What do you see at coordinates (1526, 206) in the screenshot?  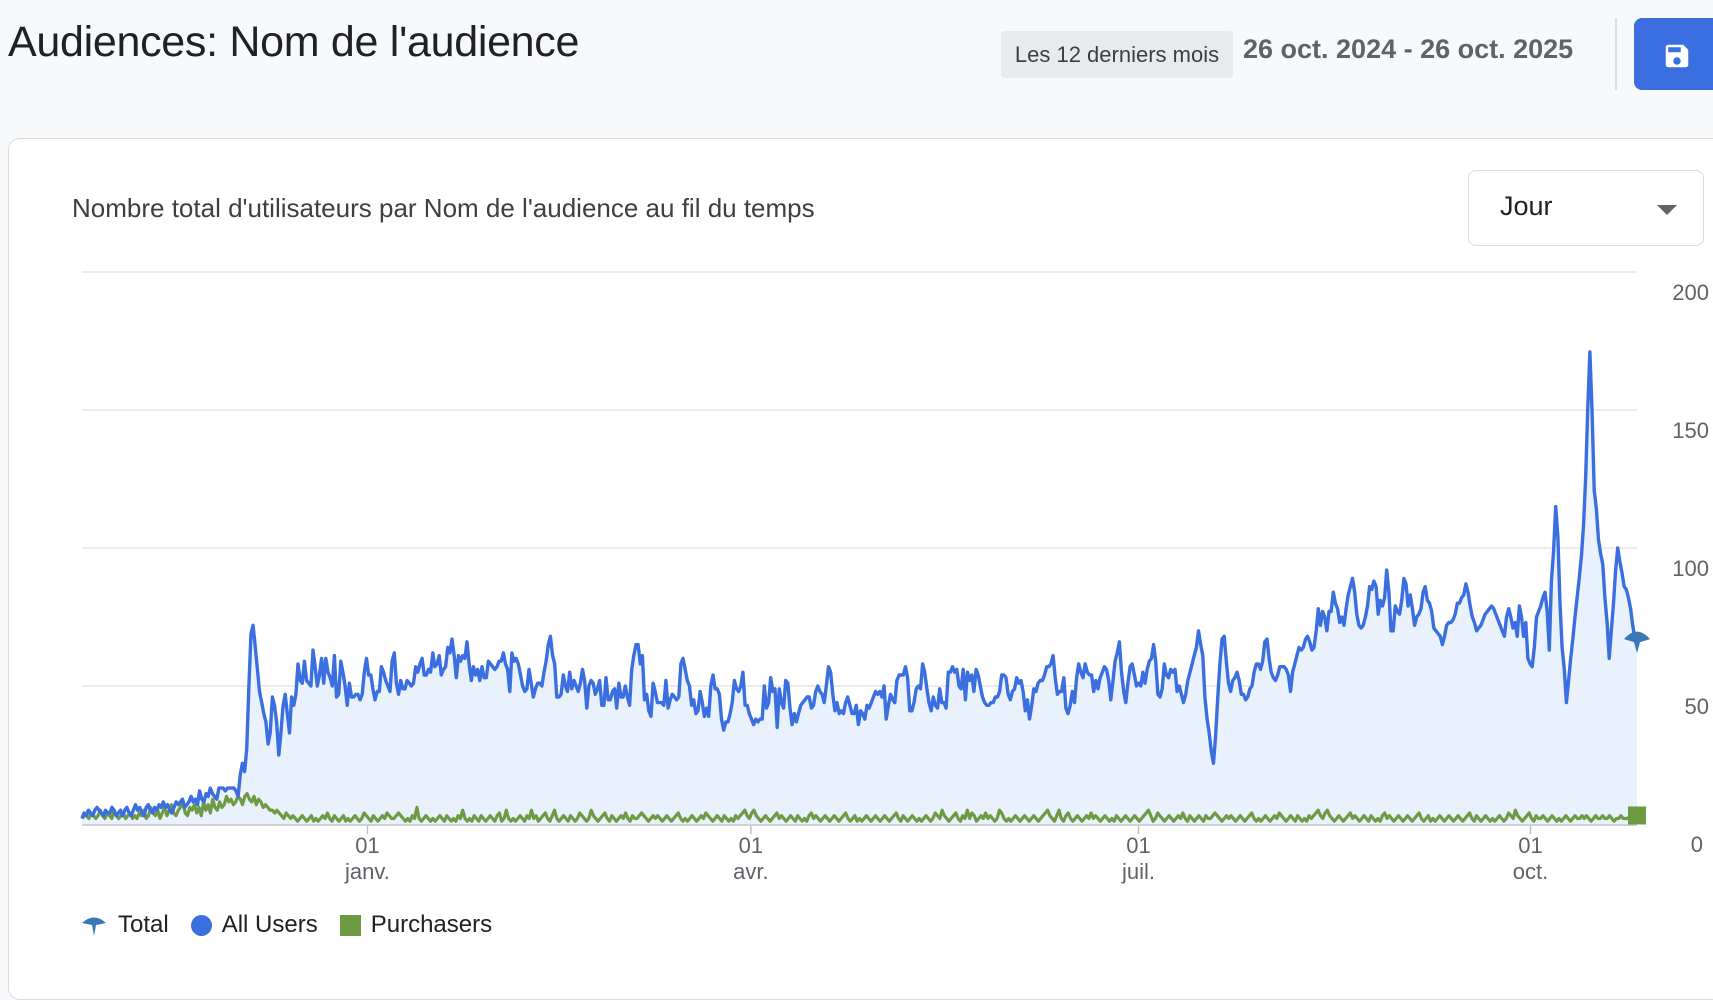 I see `granularity-value: Jour` at bounding box center [1526, 206].